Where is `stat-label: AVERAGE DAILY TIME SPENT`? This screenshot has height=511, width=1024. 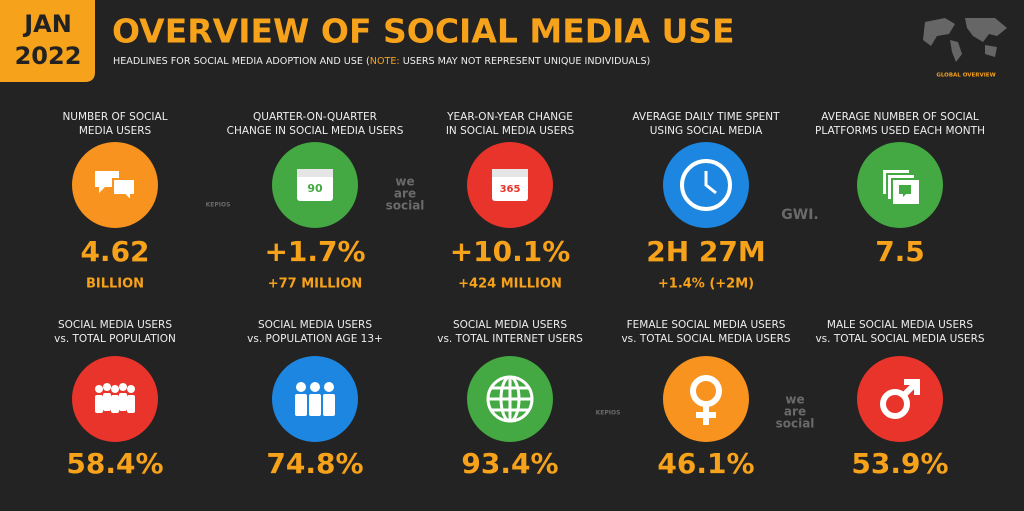
stat-label: AVERAGE DAILY TIME SPENT is located at coordinates (706, 117).